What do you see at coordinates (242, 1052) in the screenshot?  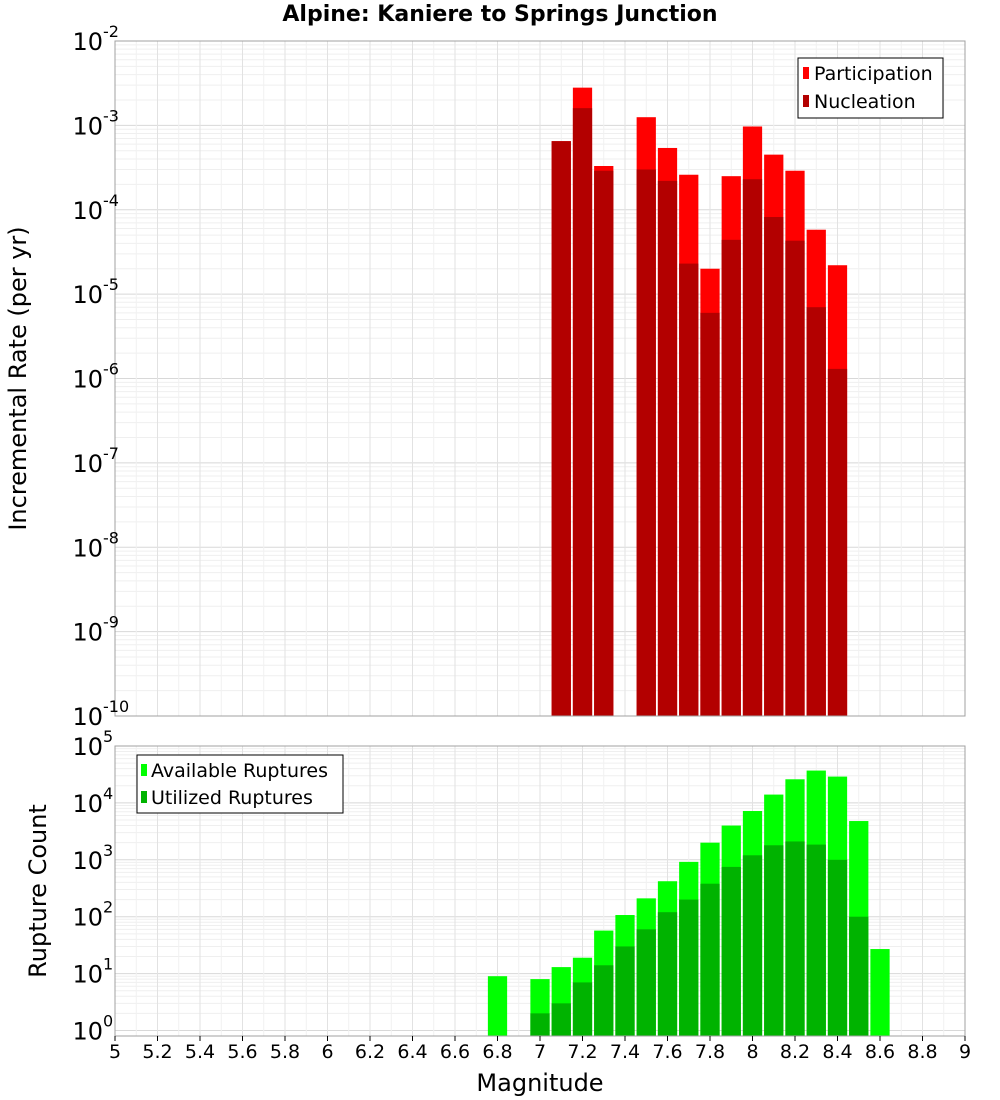 I see `x-tick-label: 5.6` at bounding box center [242, 1052].